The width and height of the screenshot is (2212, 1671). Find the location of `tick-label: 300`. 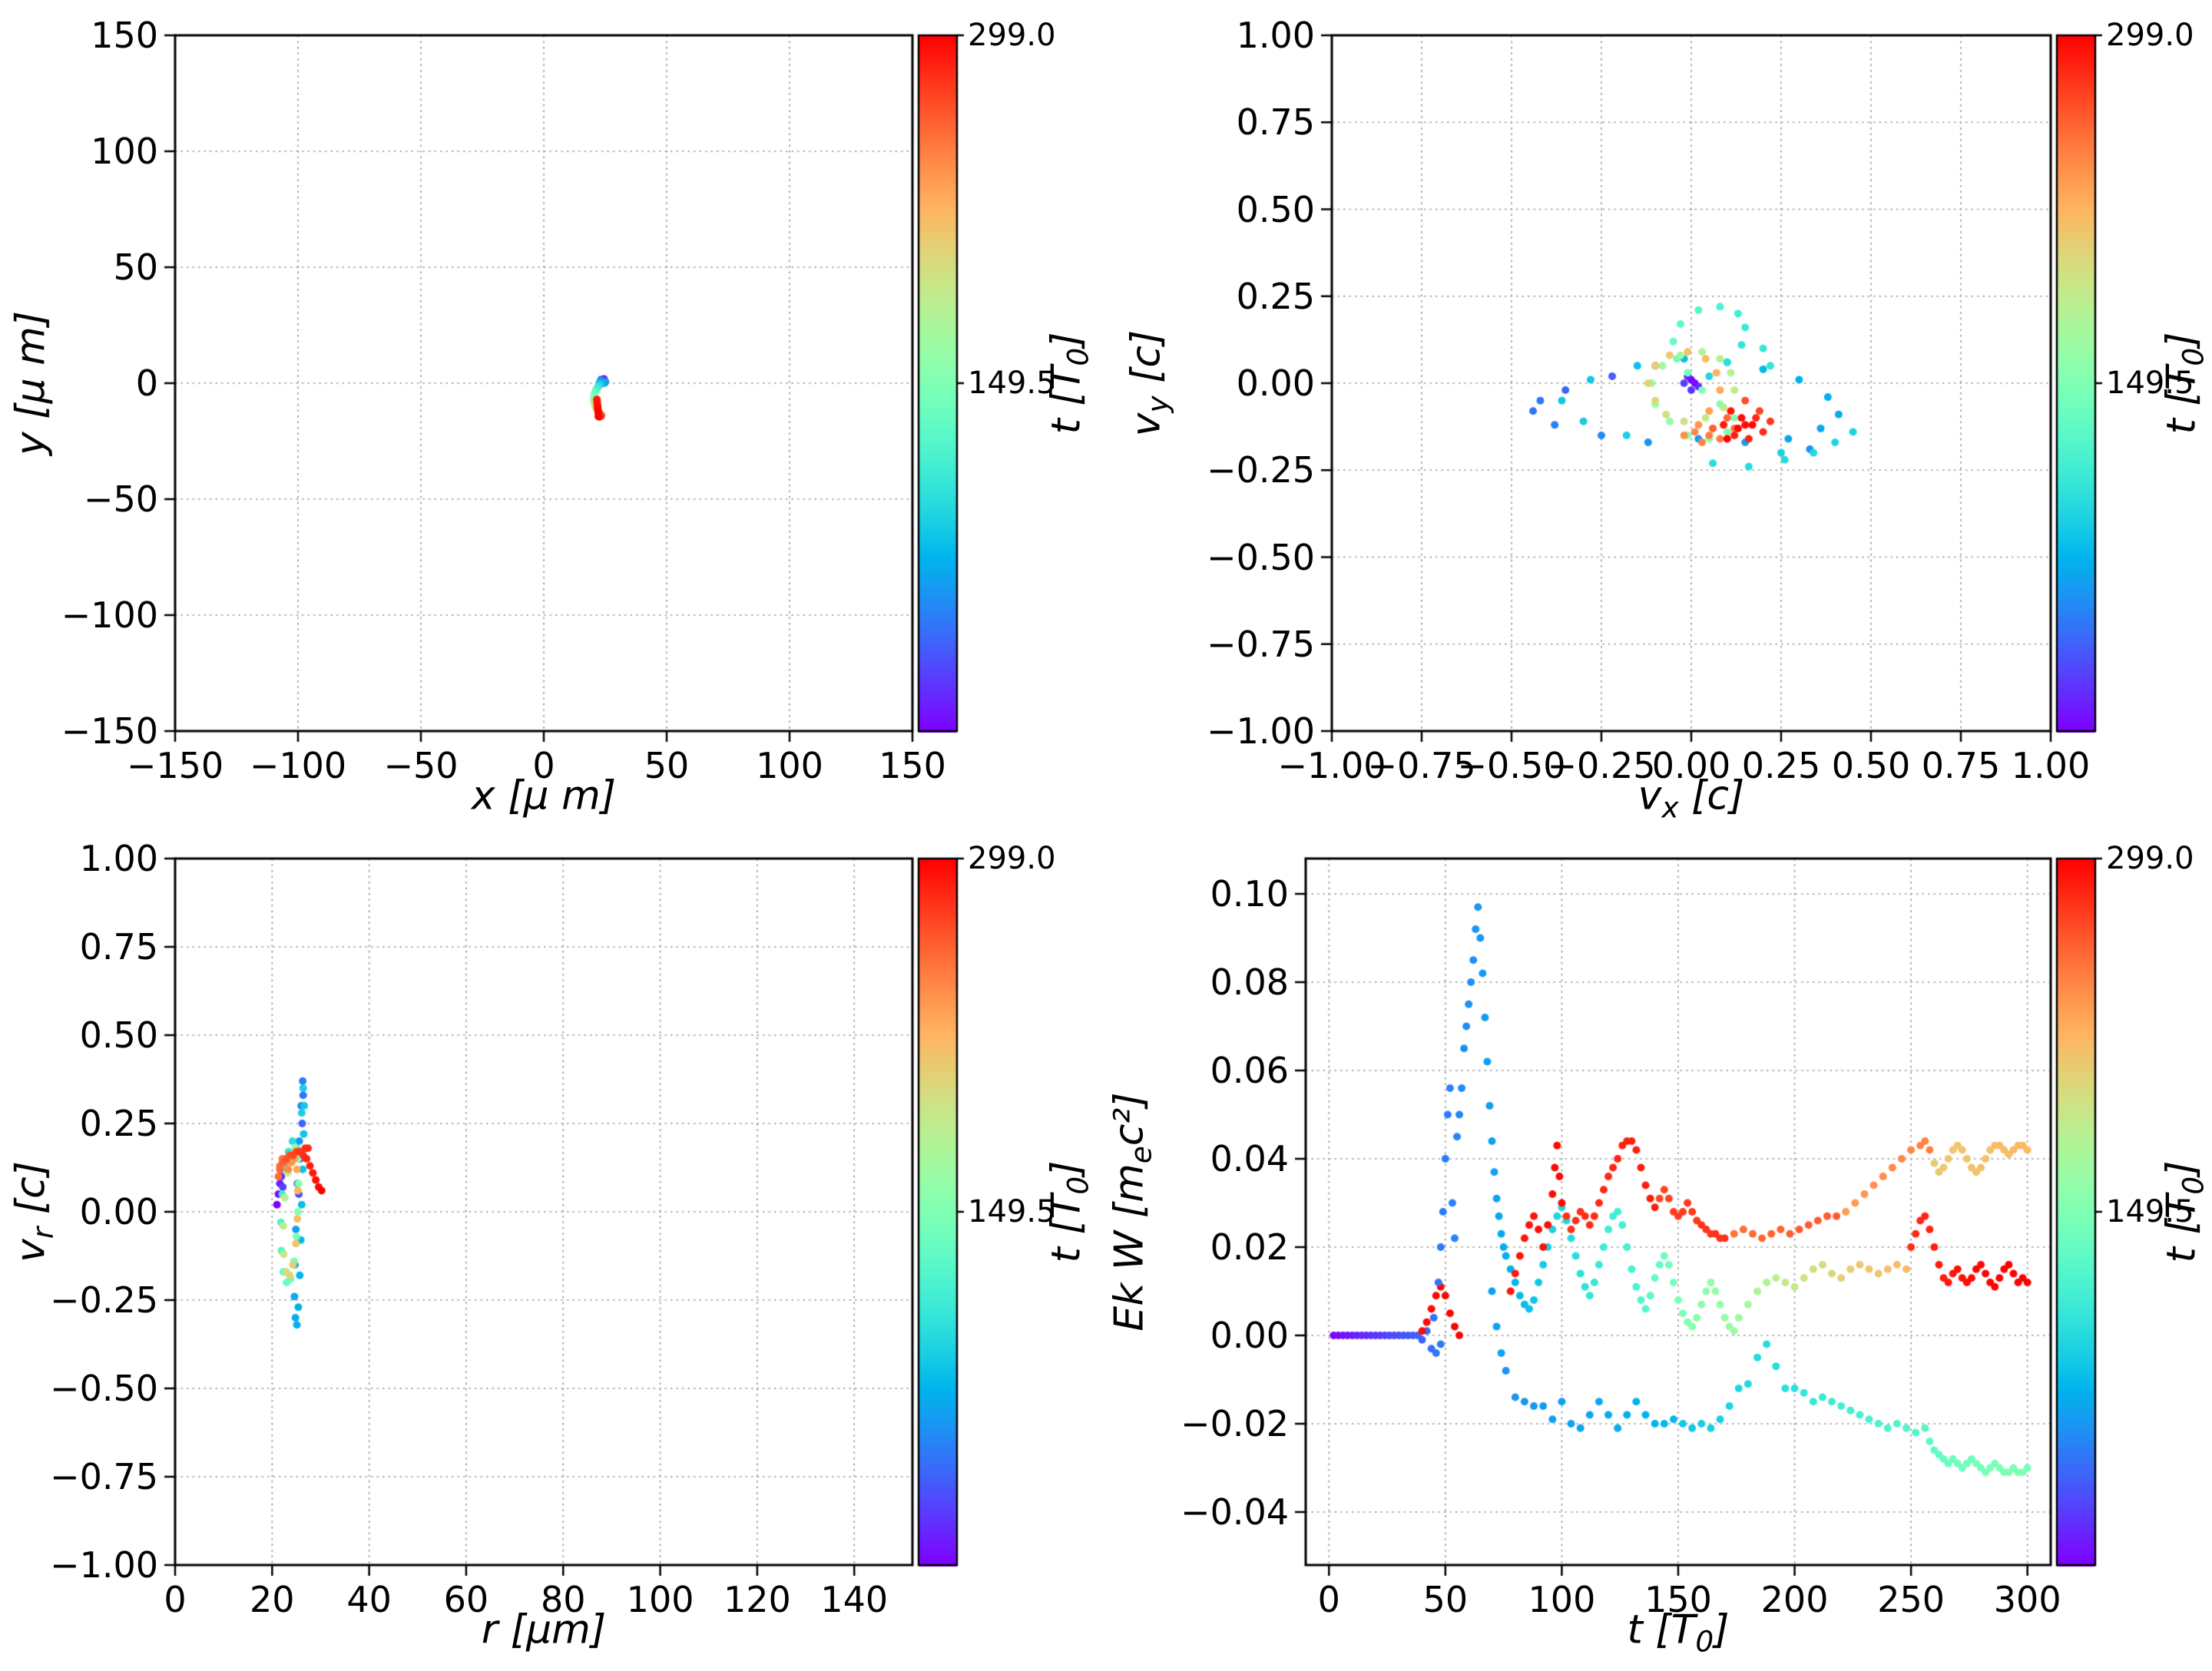

tick-label: 300 is located at coordinates (2027, 1599).